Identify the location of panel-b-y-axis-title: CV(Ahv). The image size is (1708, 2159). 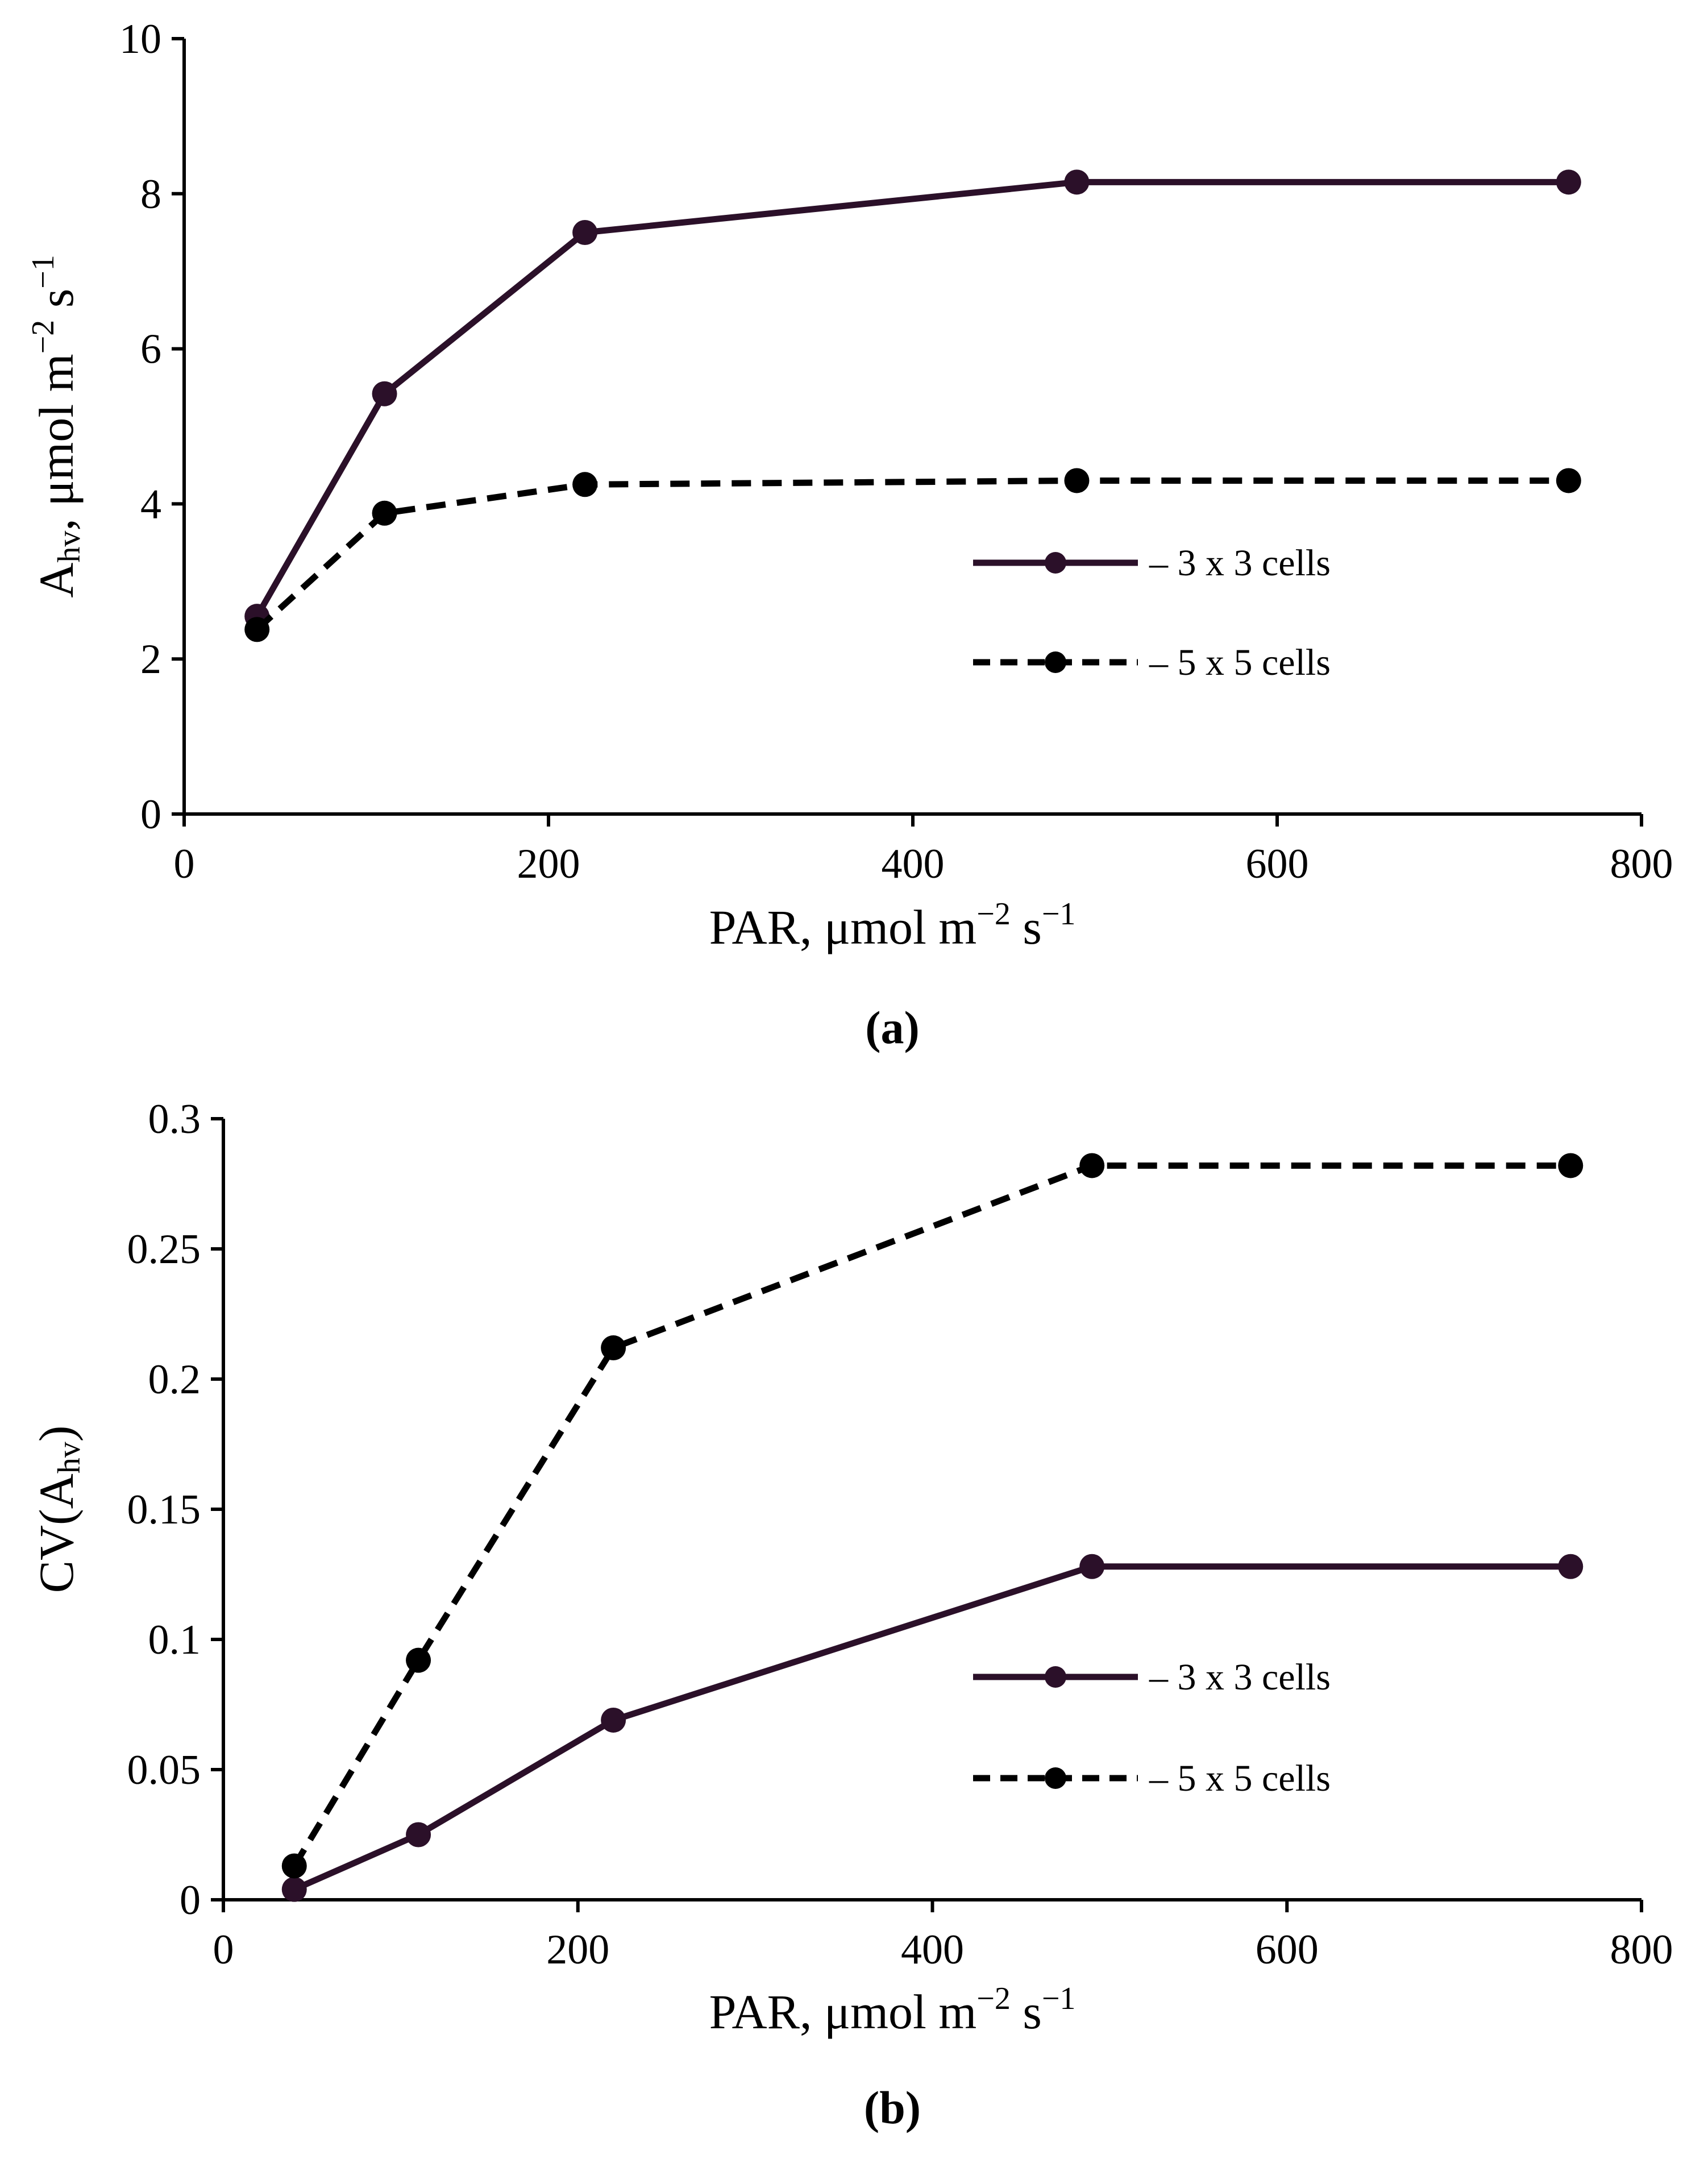
(58, 1510).